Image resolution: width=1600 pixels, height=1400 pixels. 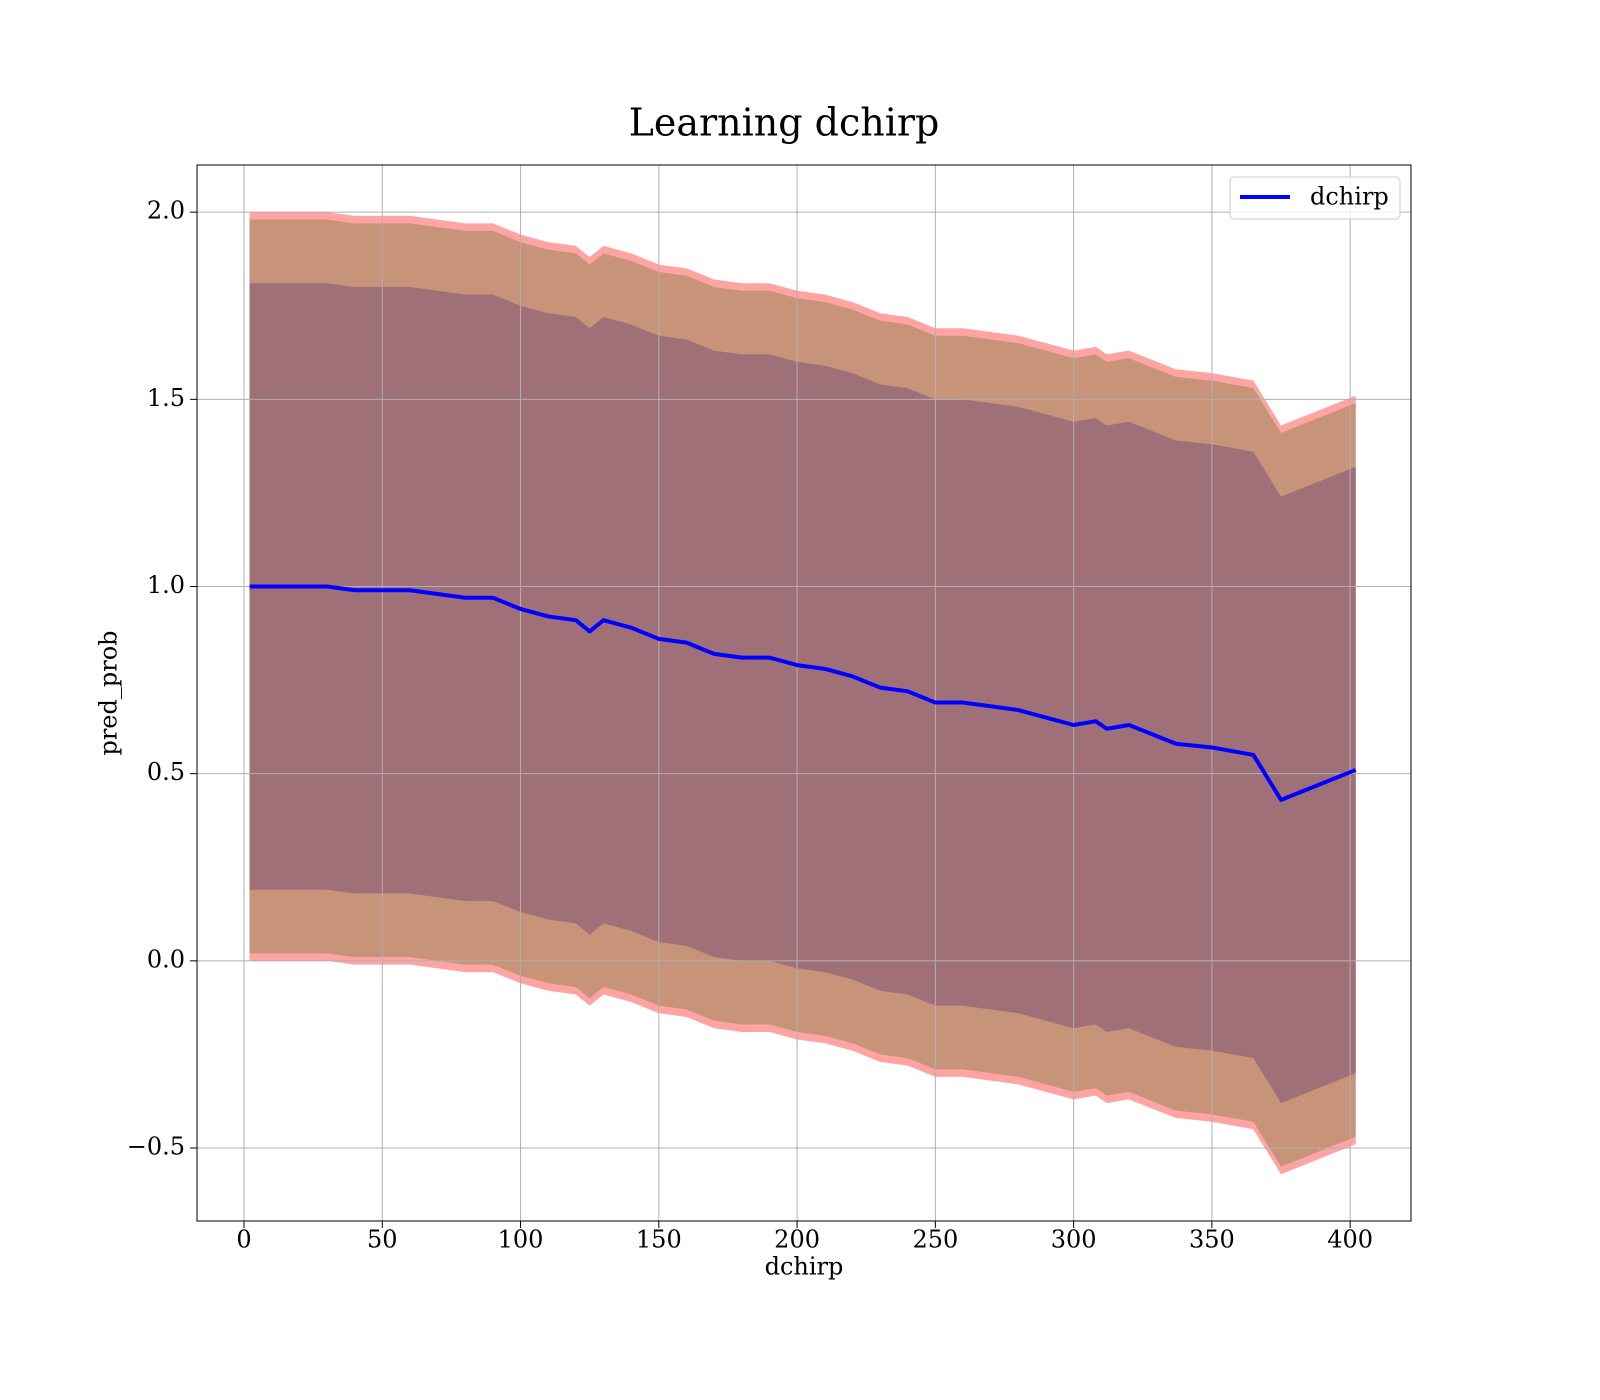 What do you see at coordinates (166, 959) in the screenshot?
I see `y-tick-label: 0.0` at bounding box center [166, 959].